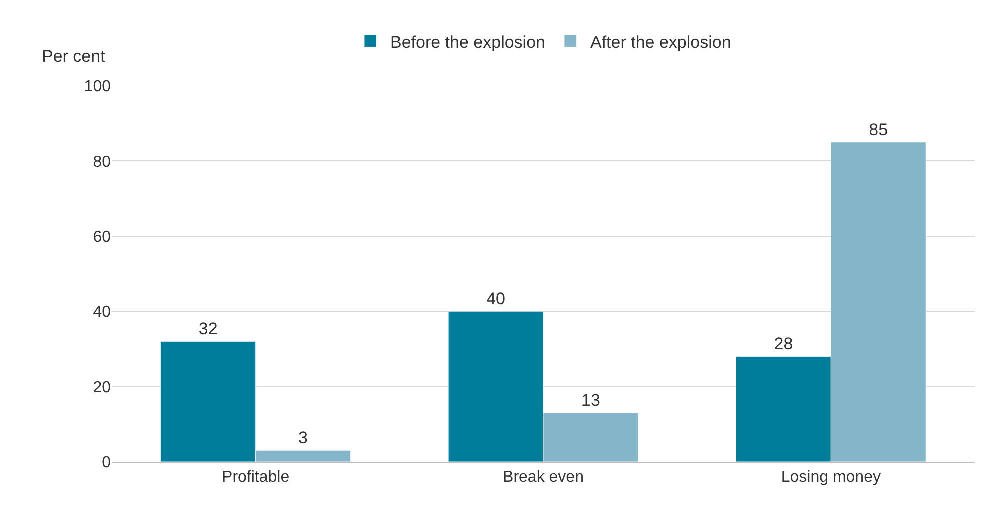  Describe the element at coordinates (107, 463) in the screenshot. I see `y-tick-label: 0` at that location.